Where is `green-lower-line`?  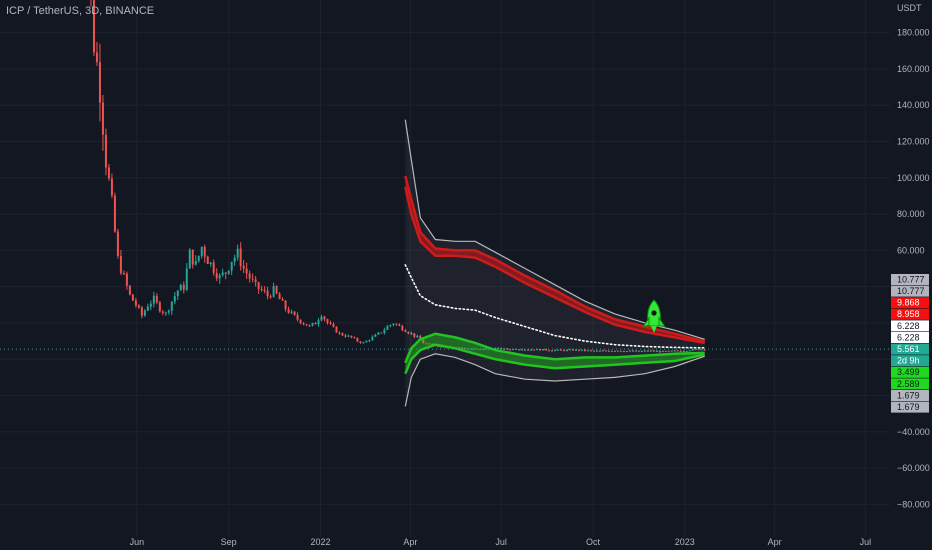 green-lower-line is located at coordinates (554, 359).